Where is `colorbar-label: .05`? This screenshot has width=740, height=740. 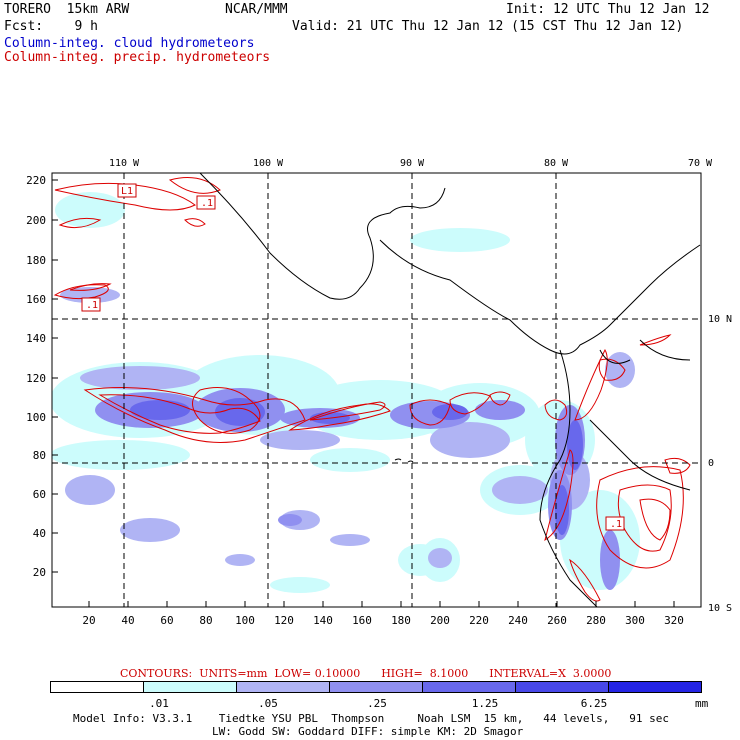
colorbar-label: .05 is located at coordinates (268, 703).